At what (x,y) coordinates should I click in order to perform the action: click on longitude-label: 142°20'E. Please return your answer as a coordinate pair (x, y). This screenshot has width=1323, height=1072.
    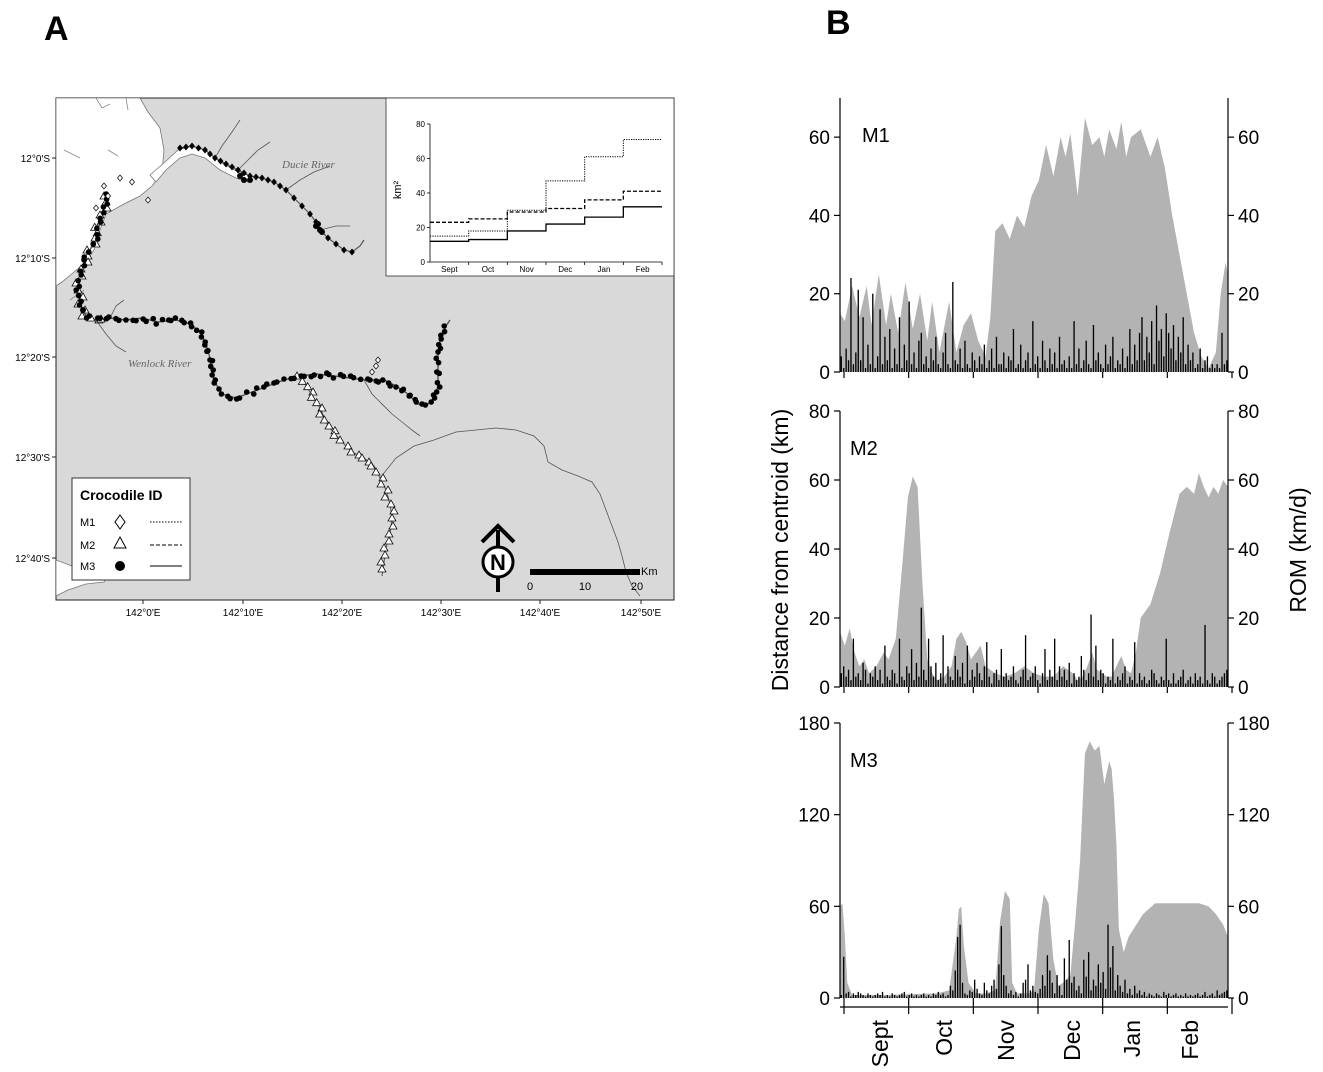
    Looking at the image, I should click on (342, 613).